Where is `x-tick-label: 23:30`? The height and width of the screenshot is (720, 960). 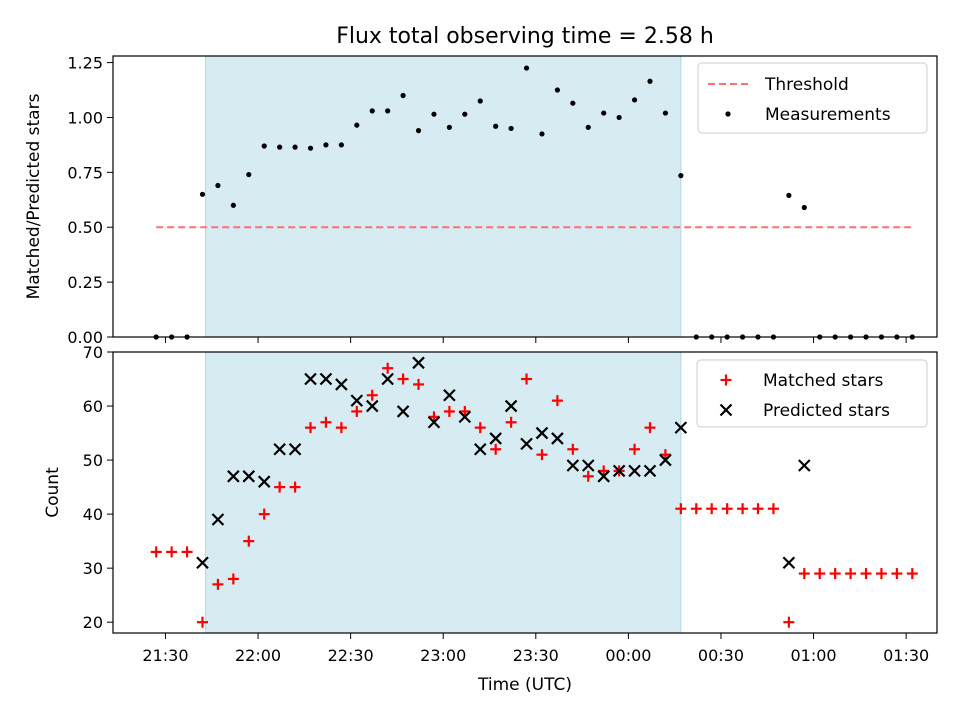
x-tick-label: 23:30 is located at coordinates (536, 655).